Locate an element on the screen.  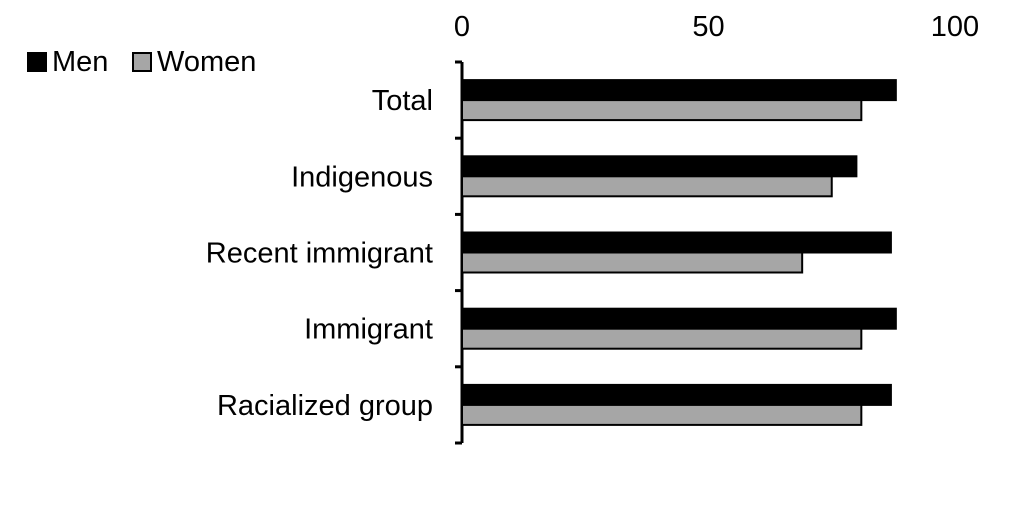
bar-men-racialized-group is located at coordinates (676, 394).